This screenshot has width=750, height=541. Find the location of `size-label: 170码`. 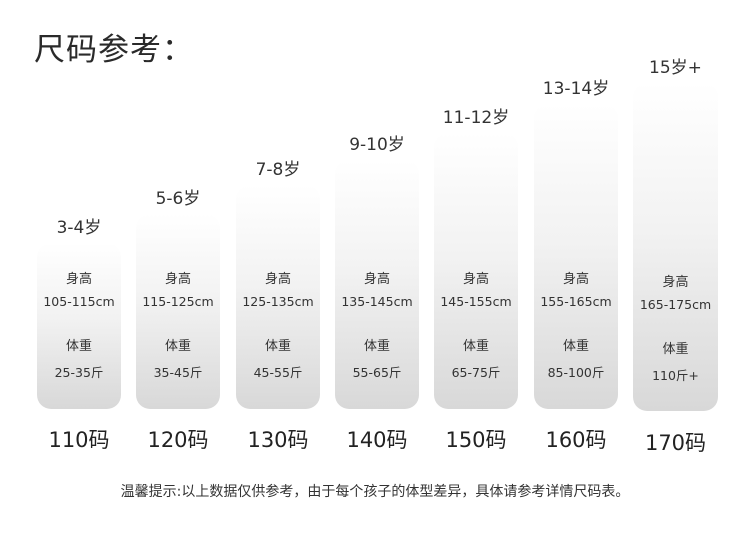

size-label: 170码 is located at coordinates (675, 443).